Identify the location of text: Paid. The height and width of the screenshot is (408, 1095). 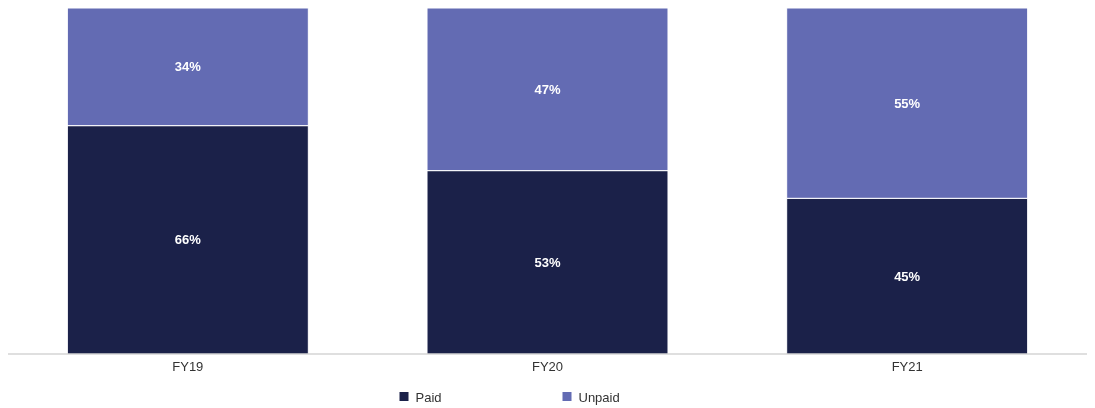
(428, 397).